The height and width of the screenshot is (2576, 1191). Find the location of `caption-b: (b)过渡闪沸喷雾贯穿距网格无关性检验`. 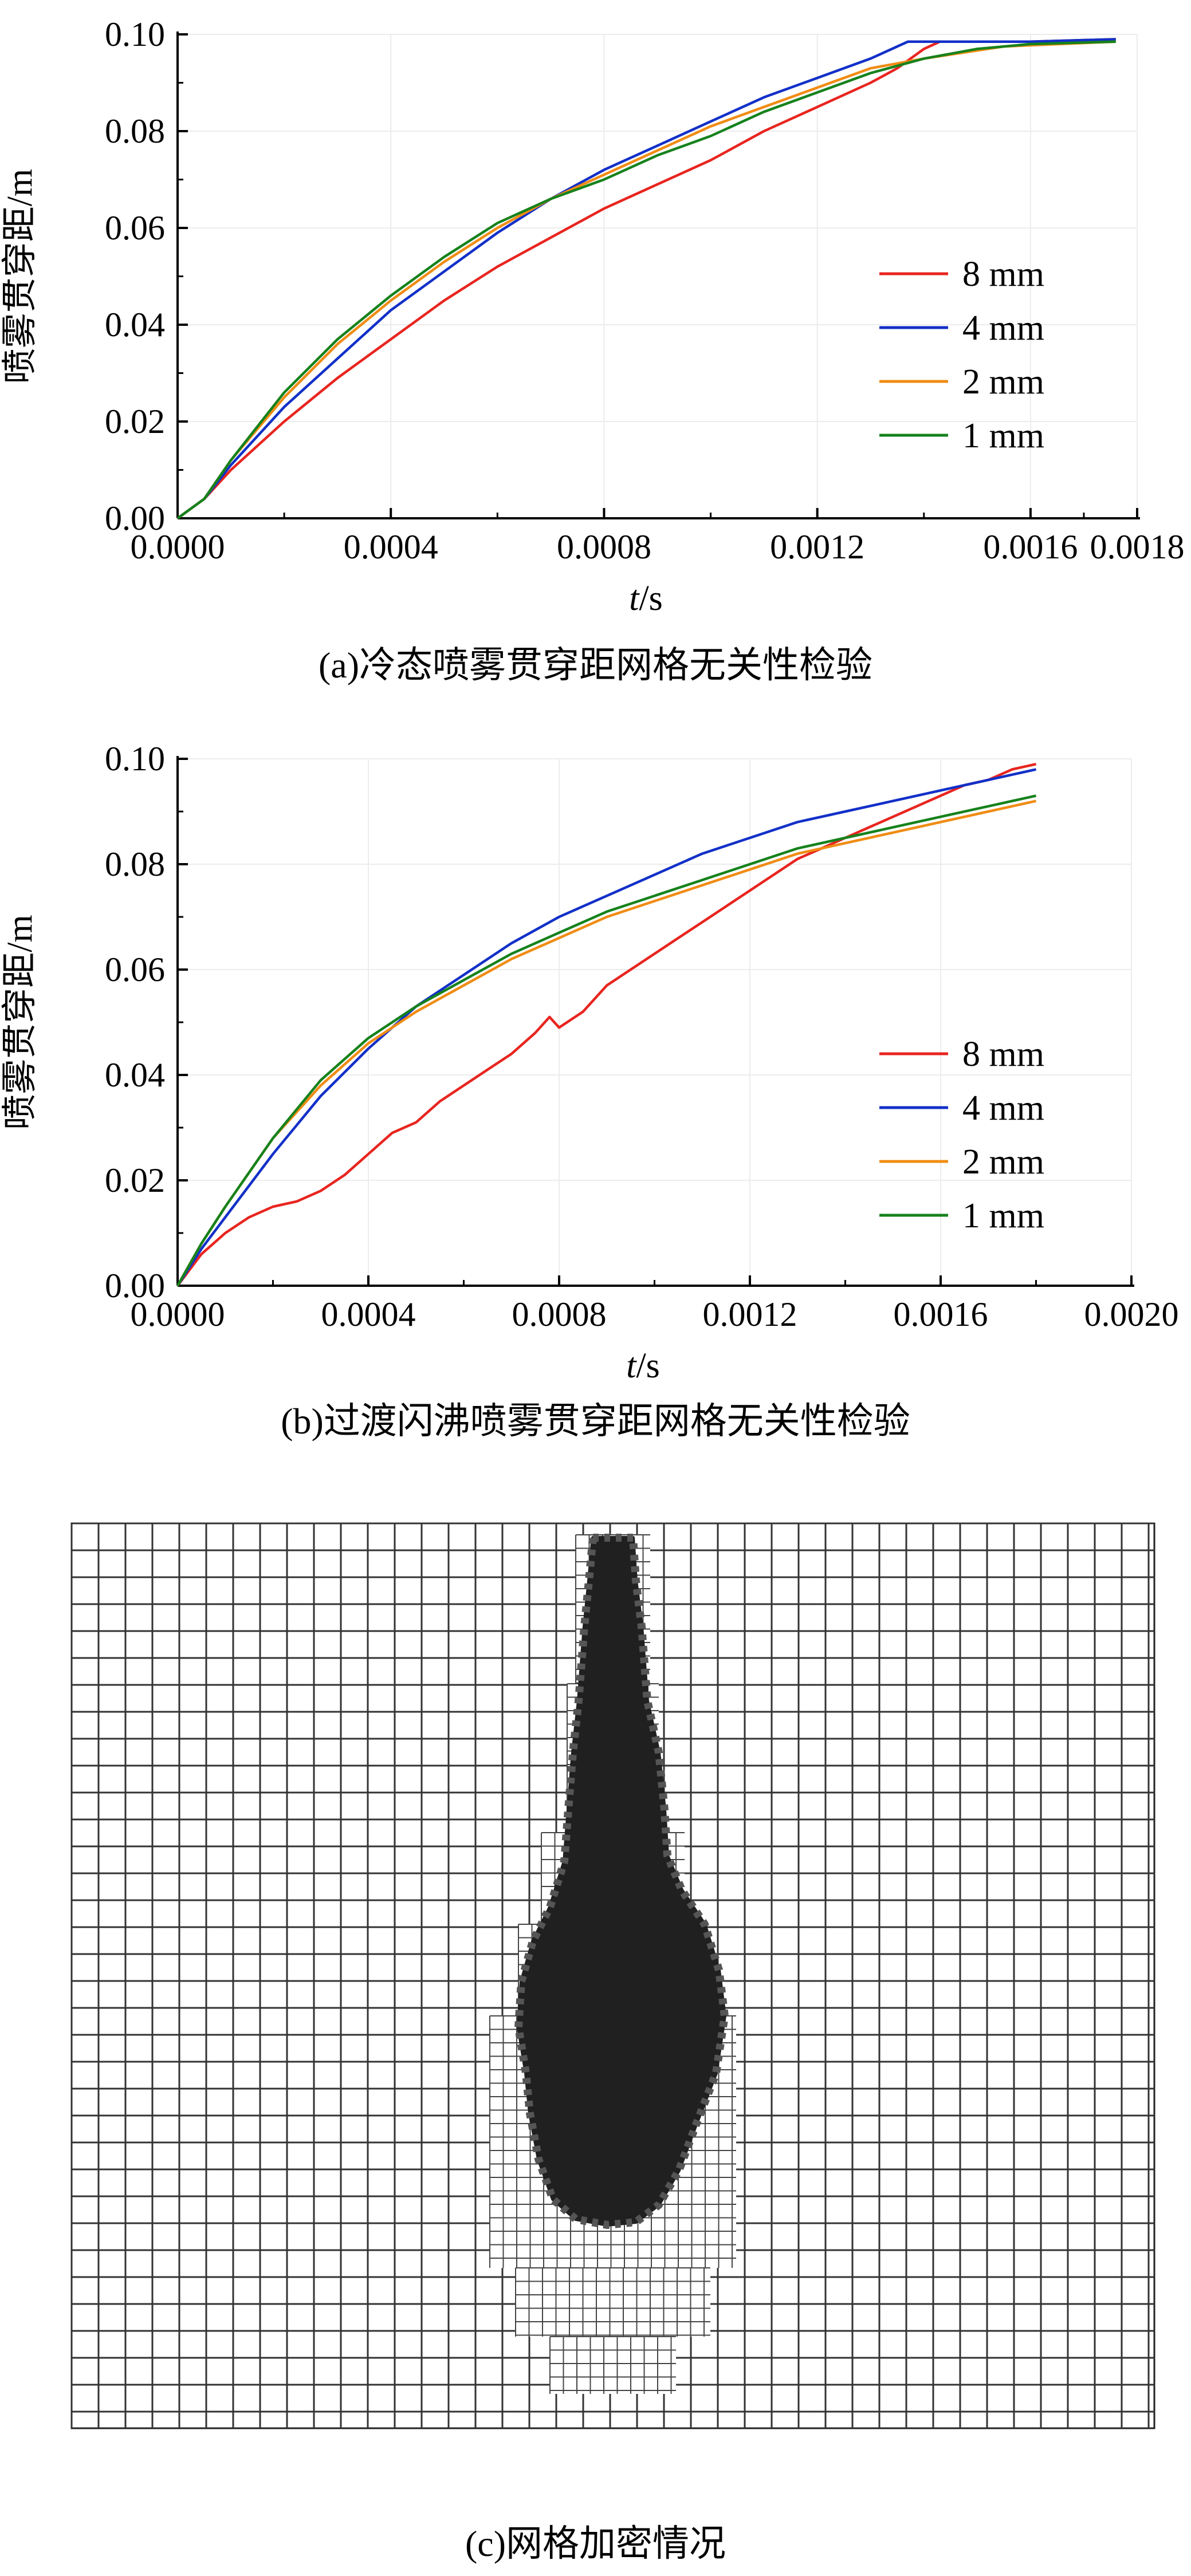

caption-b: (b)过渡闪沸喷雾贯穿距网格无关性检验 is located at coordinates (595, 1421).